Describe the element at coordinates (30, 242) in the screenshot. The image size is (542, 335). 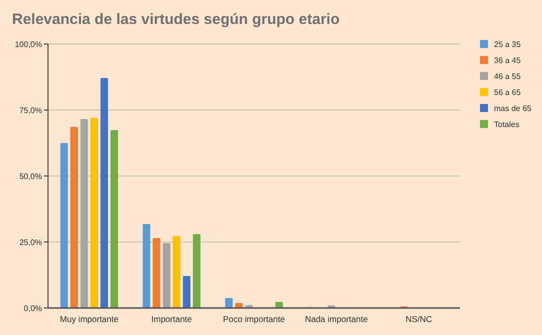
I see `y-tick-label: 25,0%` at that location.